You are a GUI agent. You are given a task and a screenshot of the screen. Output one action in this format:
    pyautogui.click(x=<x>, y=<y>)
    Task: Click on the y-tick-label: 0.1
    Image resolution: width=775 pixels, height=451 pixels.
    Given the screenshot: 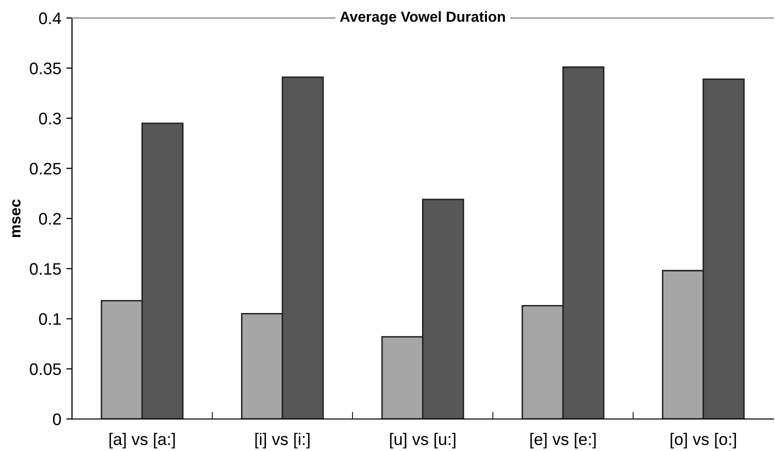 What is the action you would take?
    pyautogui.click(x=50, y=319)
    